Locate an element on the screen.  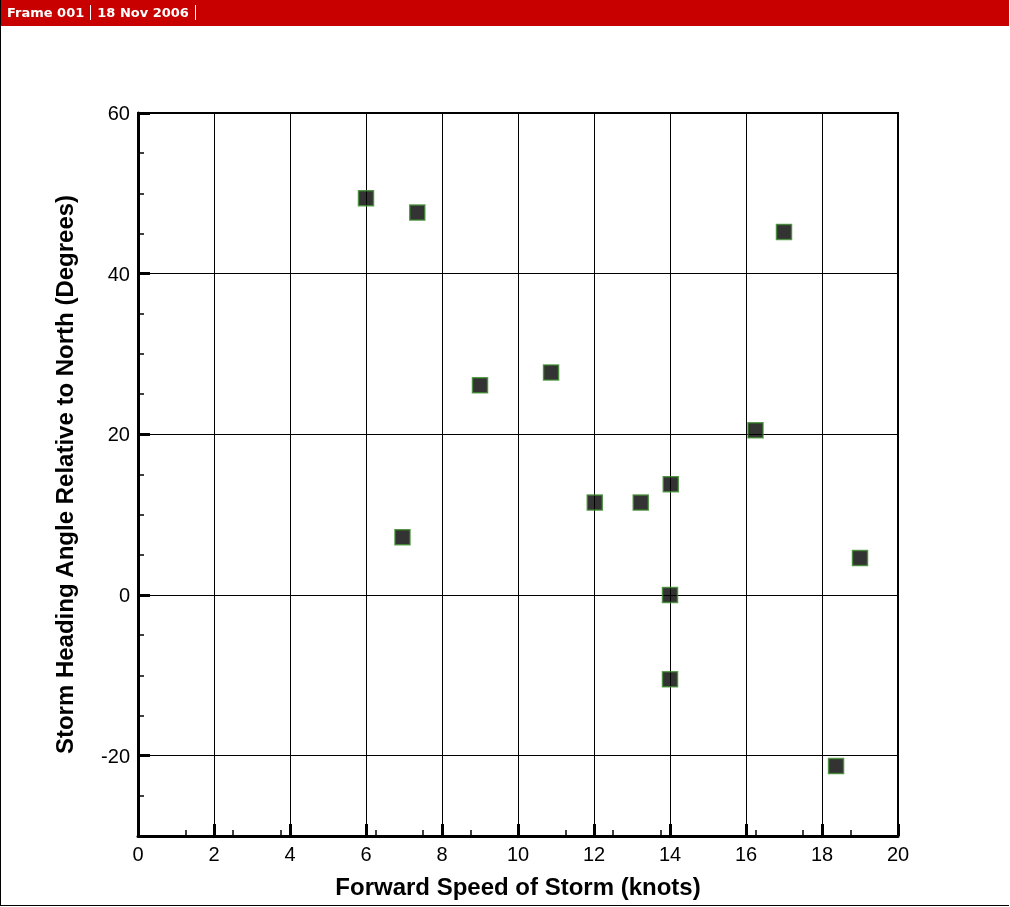
y-axis-title: Storm Heading Angle Relative to North (Degrees) is located at coordinates (64, 474).